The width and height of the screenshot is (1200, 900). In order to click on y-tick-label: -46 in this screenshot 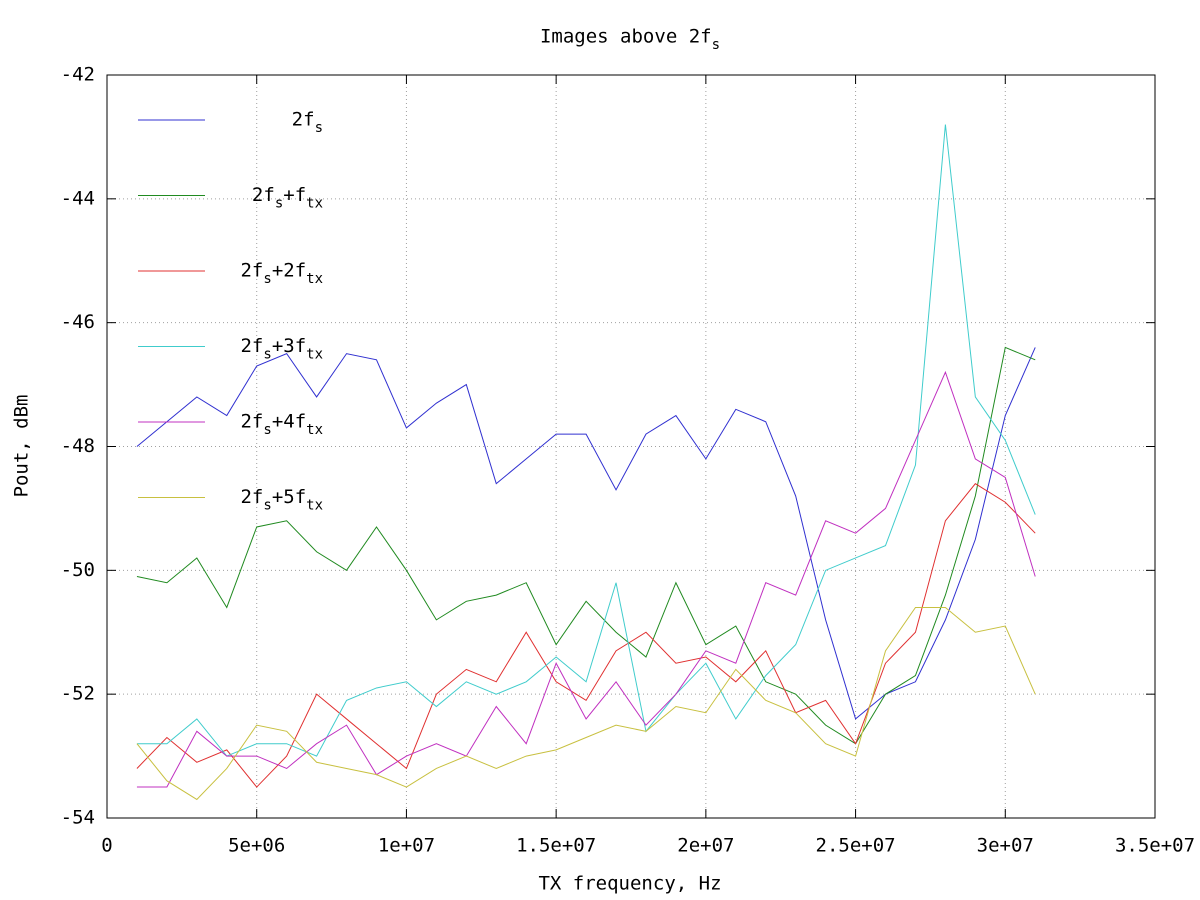, I will do `click(78, 322)`.